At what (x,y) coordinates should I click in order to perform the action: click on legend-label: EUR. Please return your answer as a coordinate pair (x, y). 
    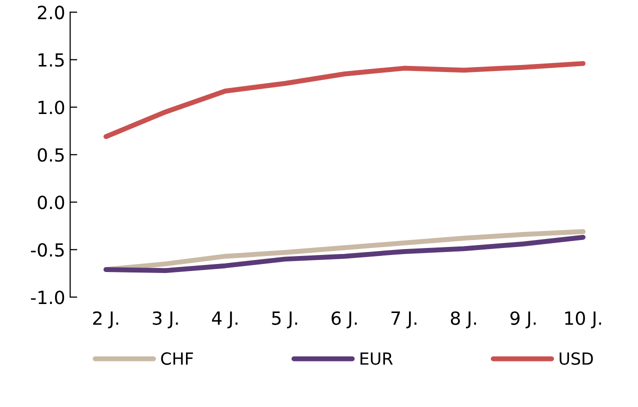
    Looking at the image, I should click on (376, 358).